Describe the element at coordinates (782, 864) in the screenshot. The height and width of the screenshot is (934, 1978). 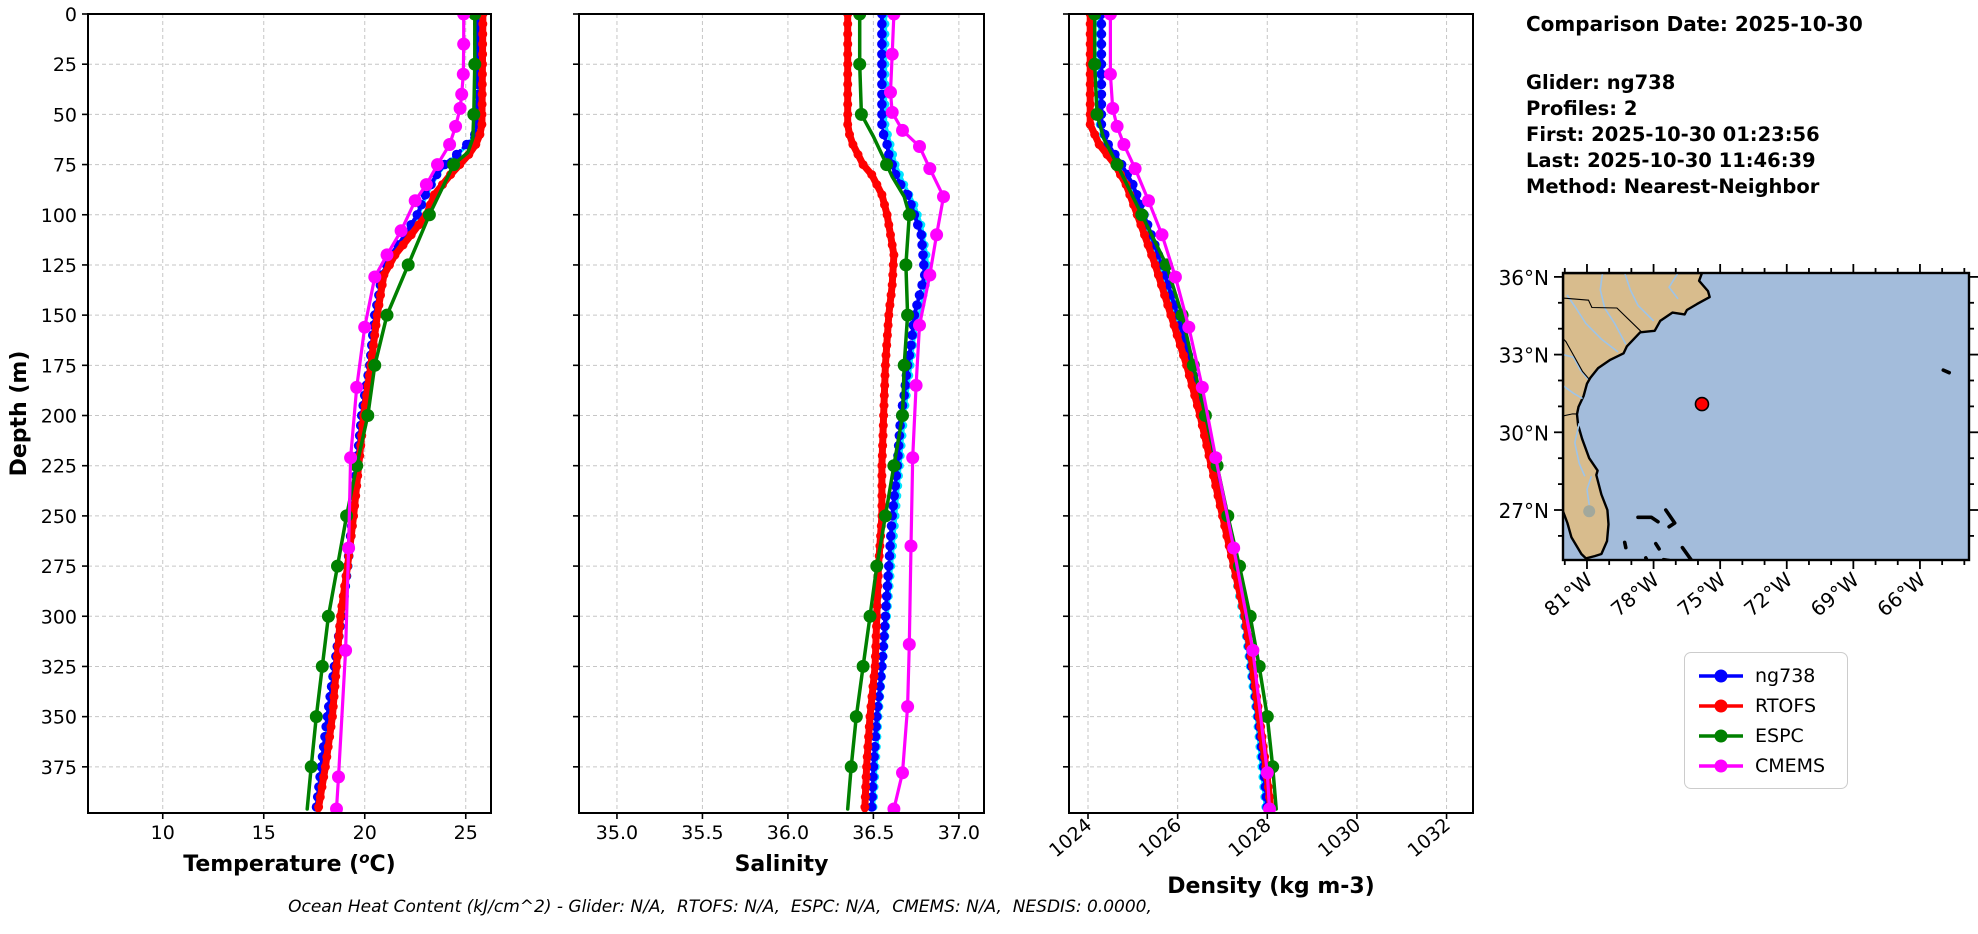
I see `x-axis-label: Salinity` at that location.